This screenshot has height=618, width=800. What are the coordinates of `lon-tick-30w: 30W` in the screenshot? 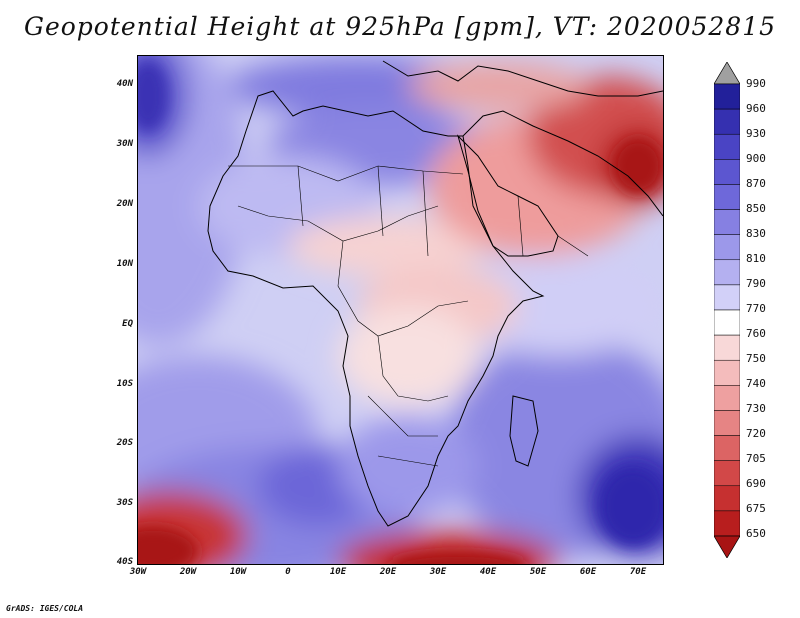 It's located at (138, 572).